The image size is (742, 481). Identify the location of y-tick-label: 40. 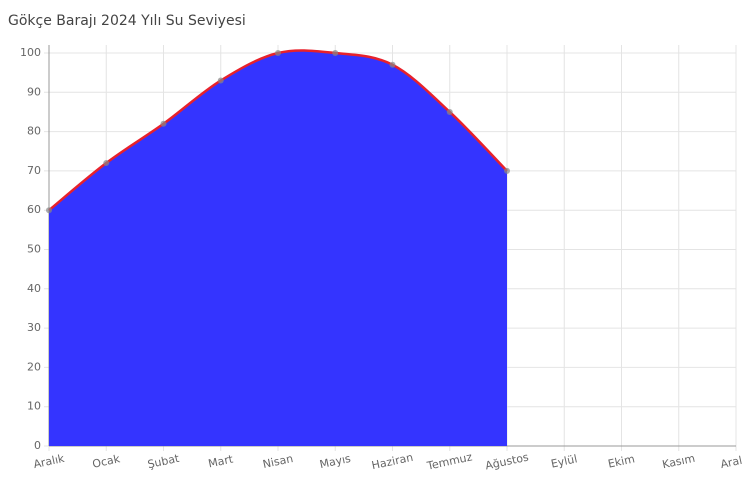
(34, 288).